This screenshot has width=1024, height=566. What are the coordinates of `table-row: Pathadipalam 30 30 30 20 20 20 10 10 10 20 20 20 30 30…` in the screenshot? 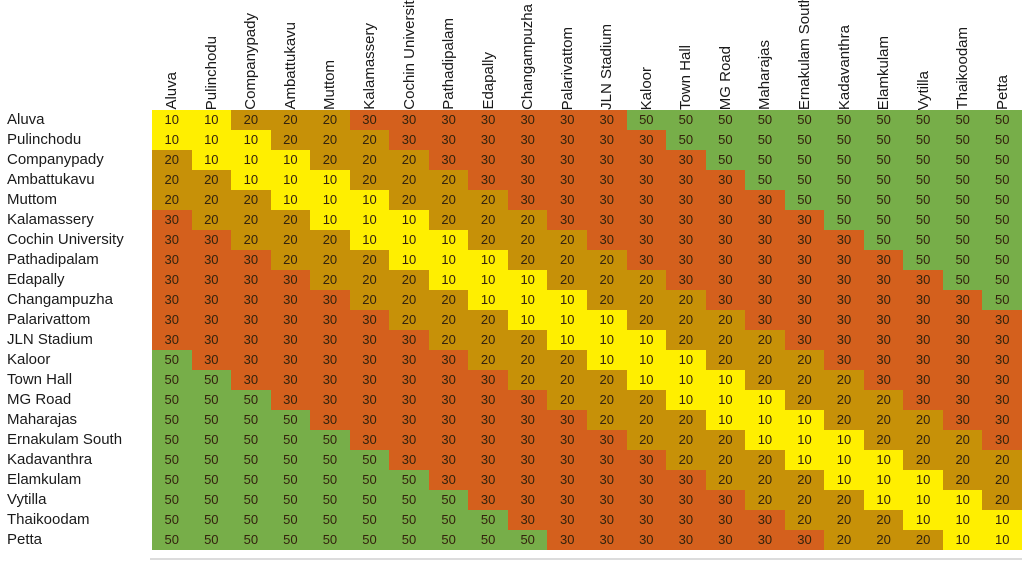 It's located at (511, 260).